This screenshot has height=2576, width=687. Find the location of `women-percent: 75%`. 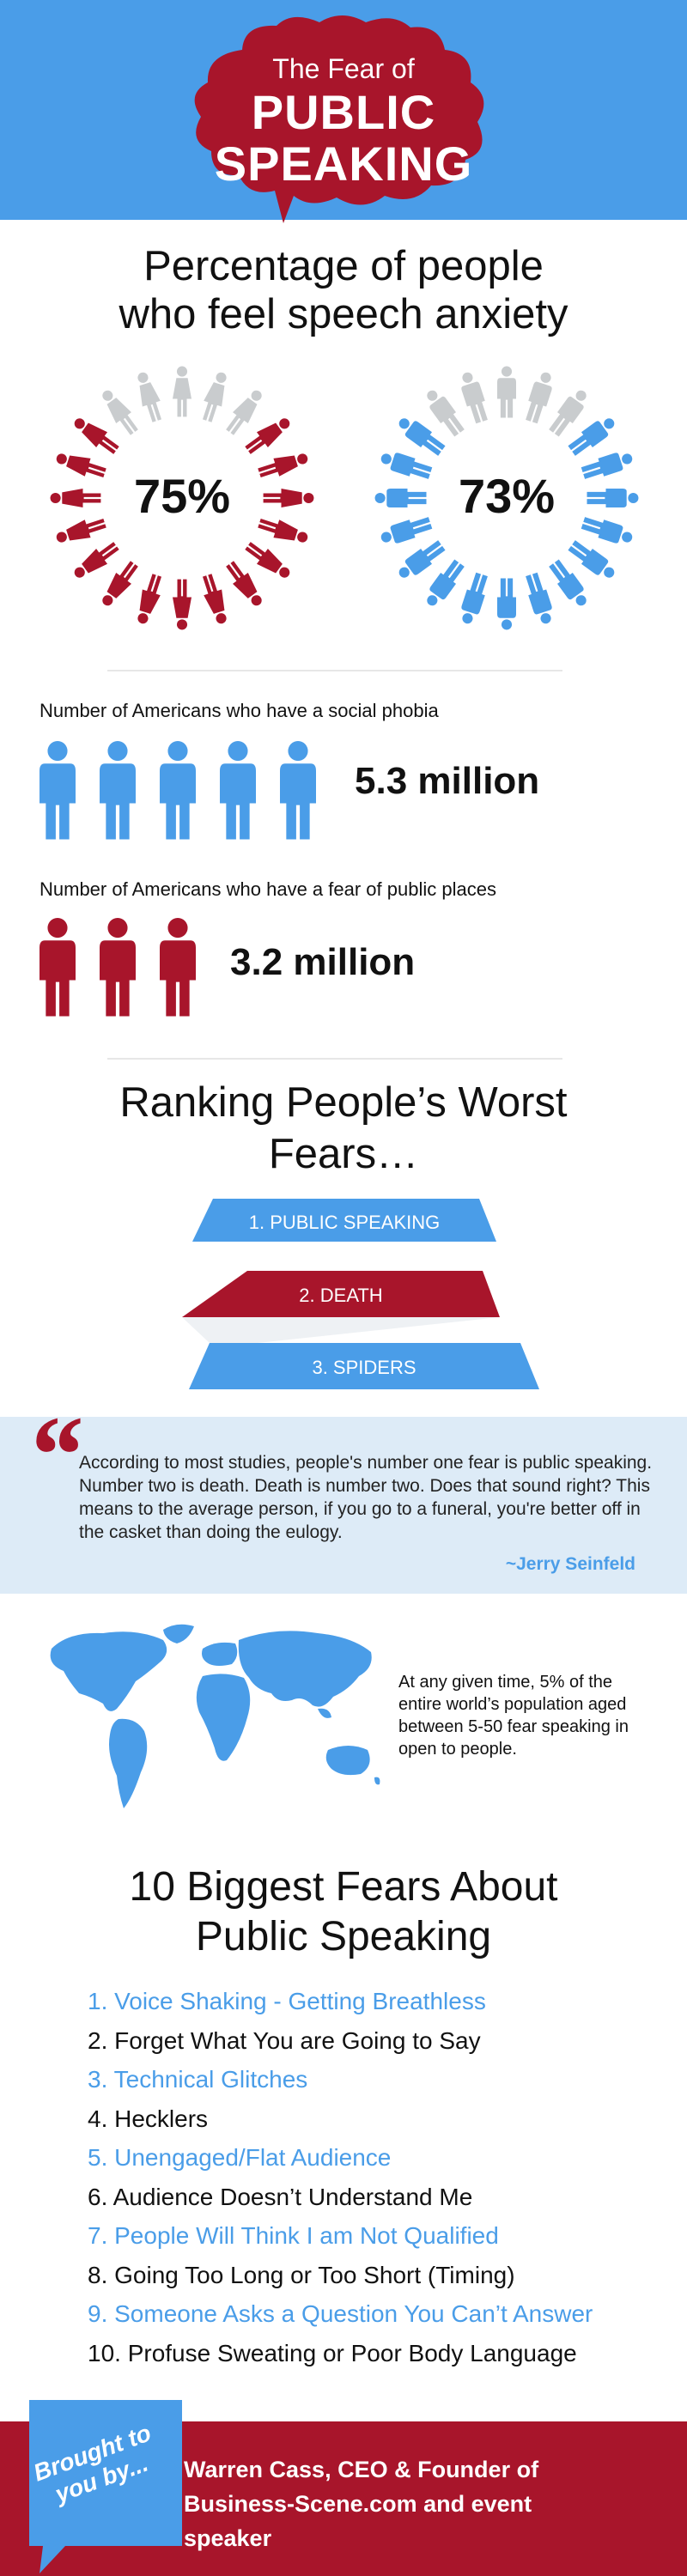

women-percent: 75% is located at coordinates (182, 496).